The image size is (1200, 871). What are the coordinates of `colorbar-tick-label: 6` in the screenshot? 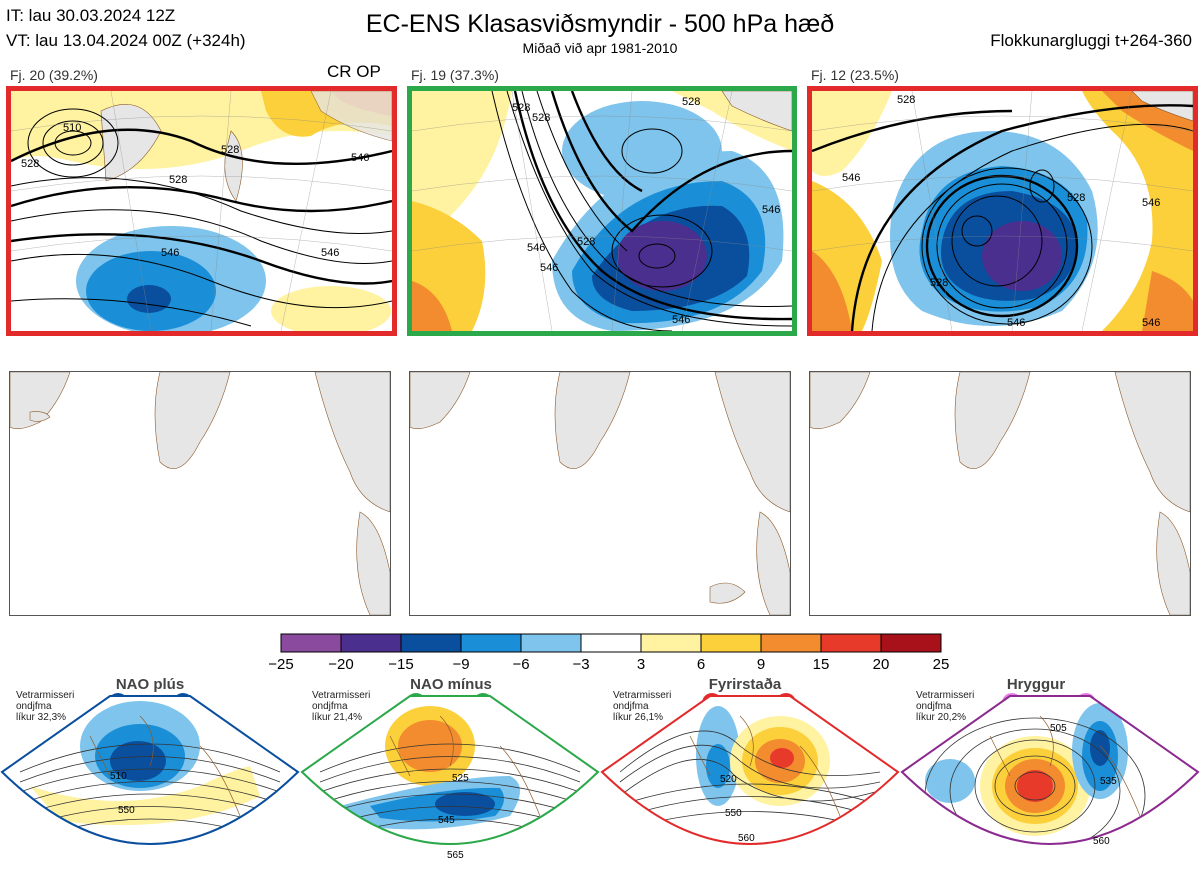 It's located at (701, 664).